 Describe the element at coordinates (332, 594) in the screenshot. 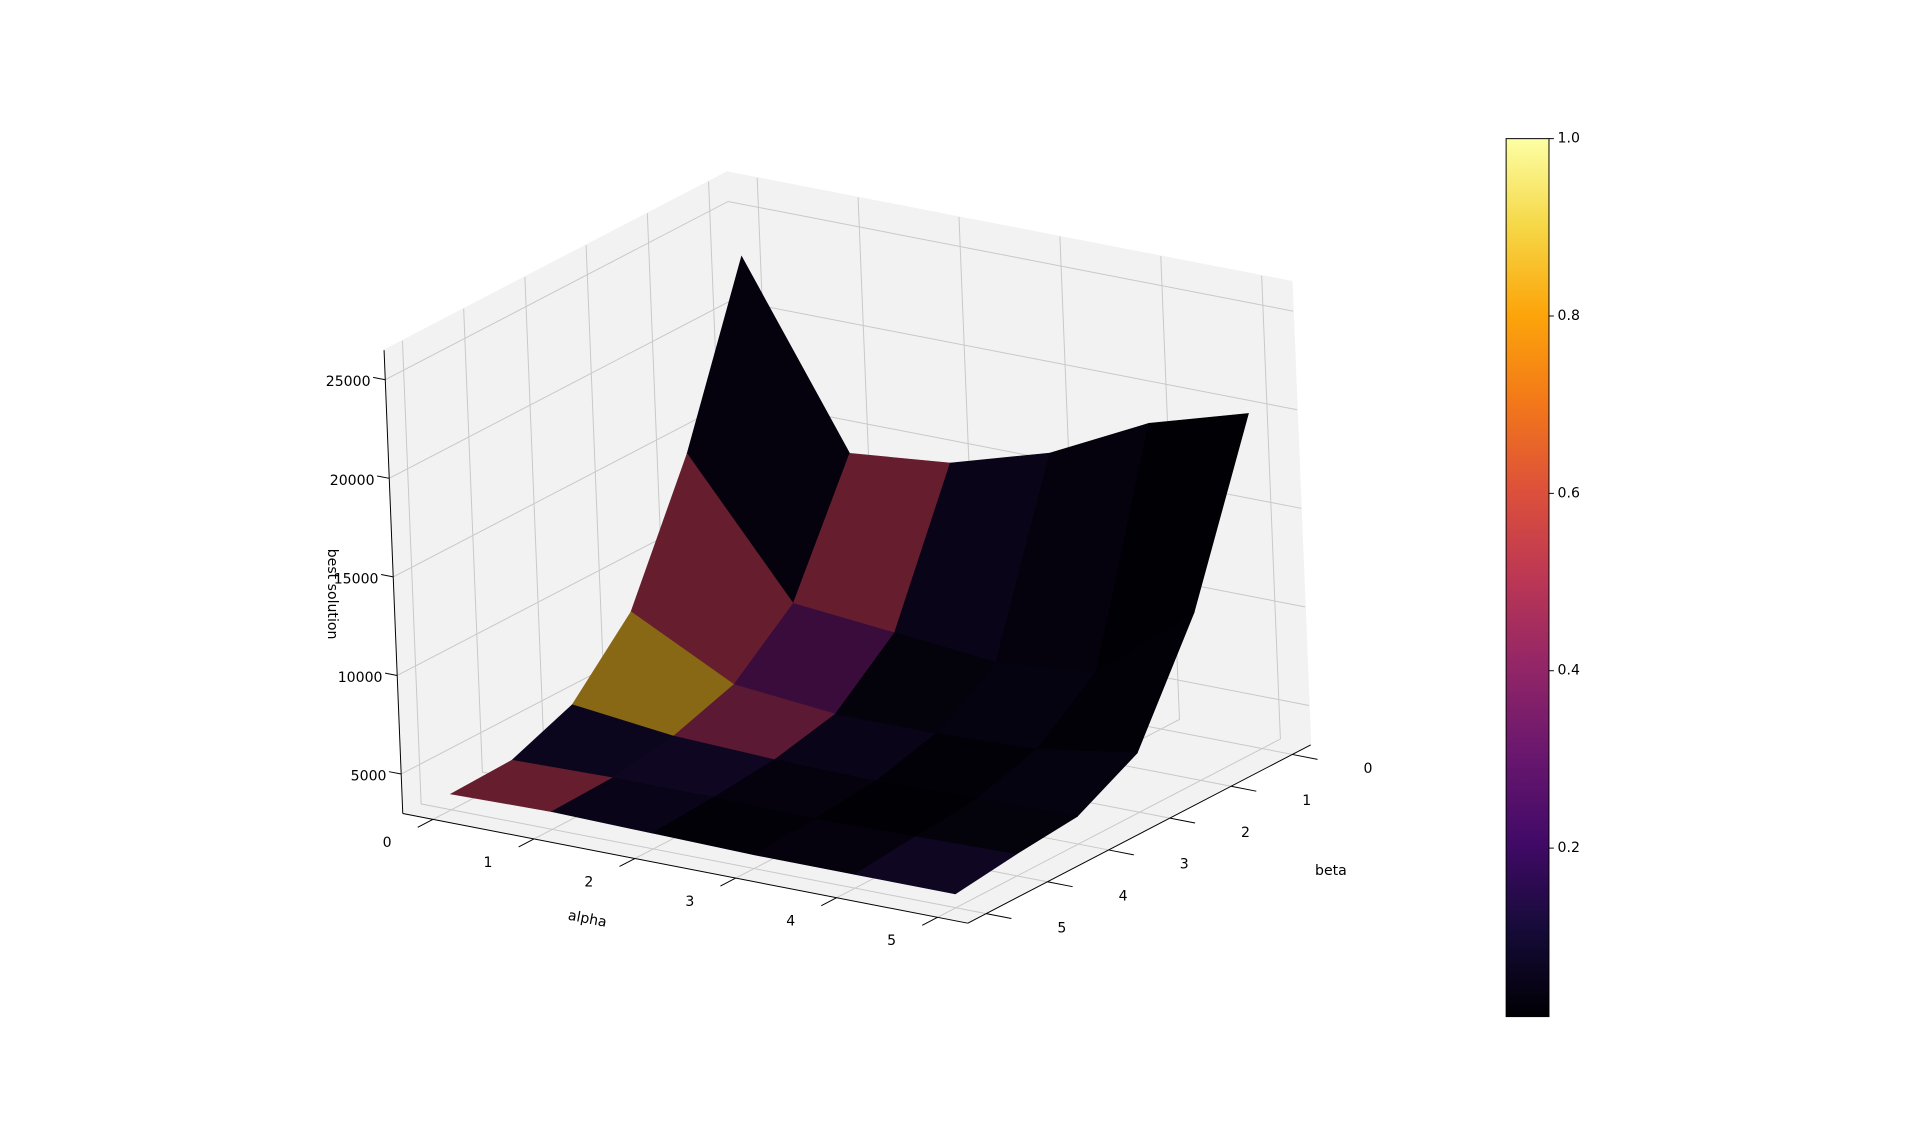

I see `z-axis-label: best solution` at that location.